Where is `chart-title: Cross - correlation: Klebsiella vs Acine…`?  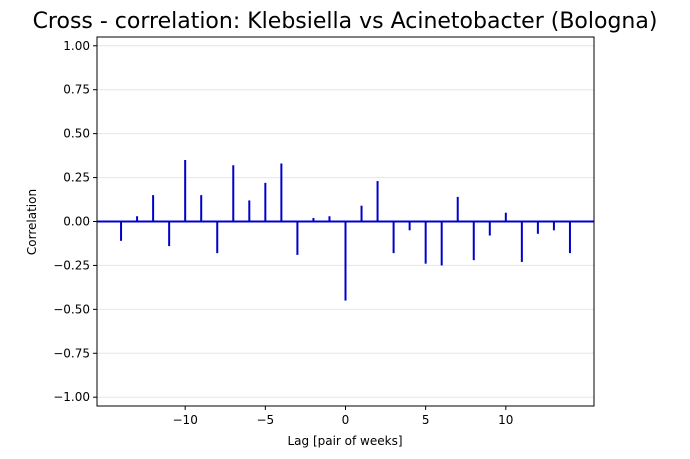 chart-title: Cross - correlation: Klebsiella vs Acine… is located at coordinates (345, 21).